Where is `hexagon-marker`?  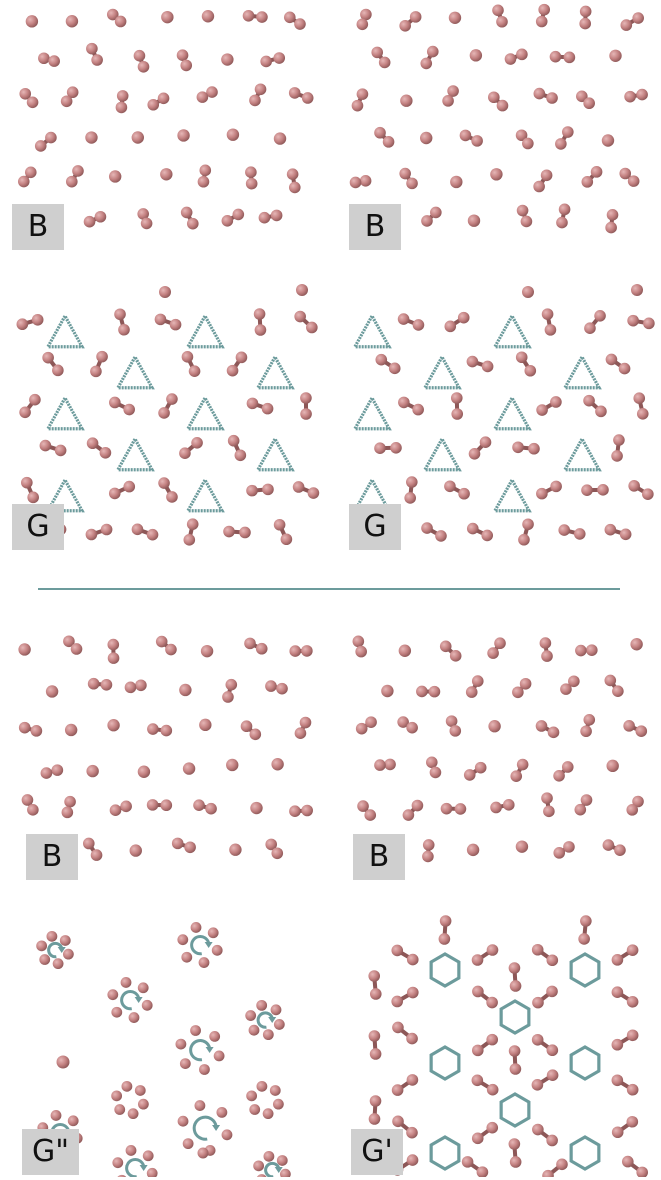
hexagon-marker is located at coordinates (515, 1110).